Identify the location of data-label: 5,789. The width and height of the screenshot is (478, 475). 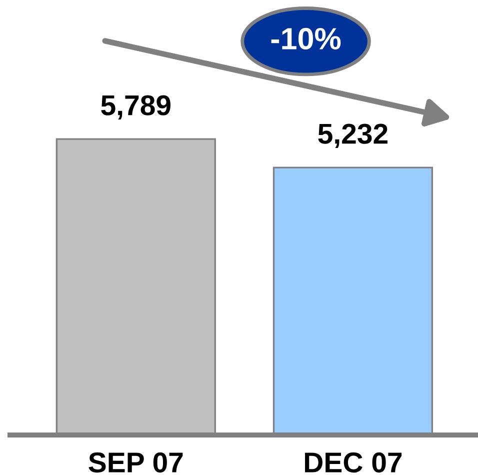
(135, 107).